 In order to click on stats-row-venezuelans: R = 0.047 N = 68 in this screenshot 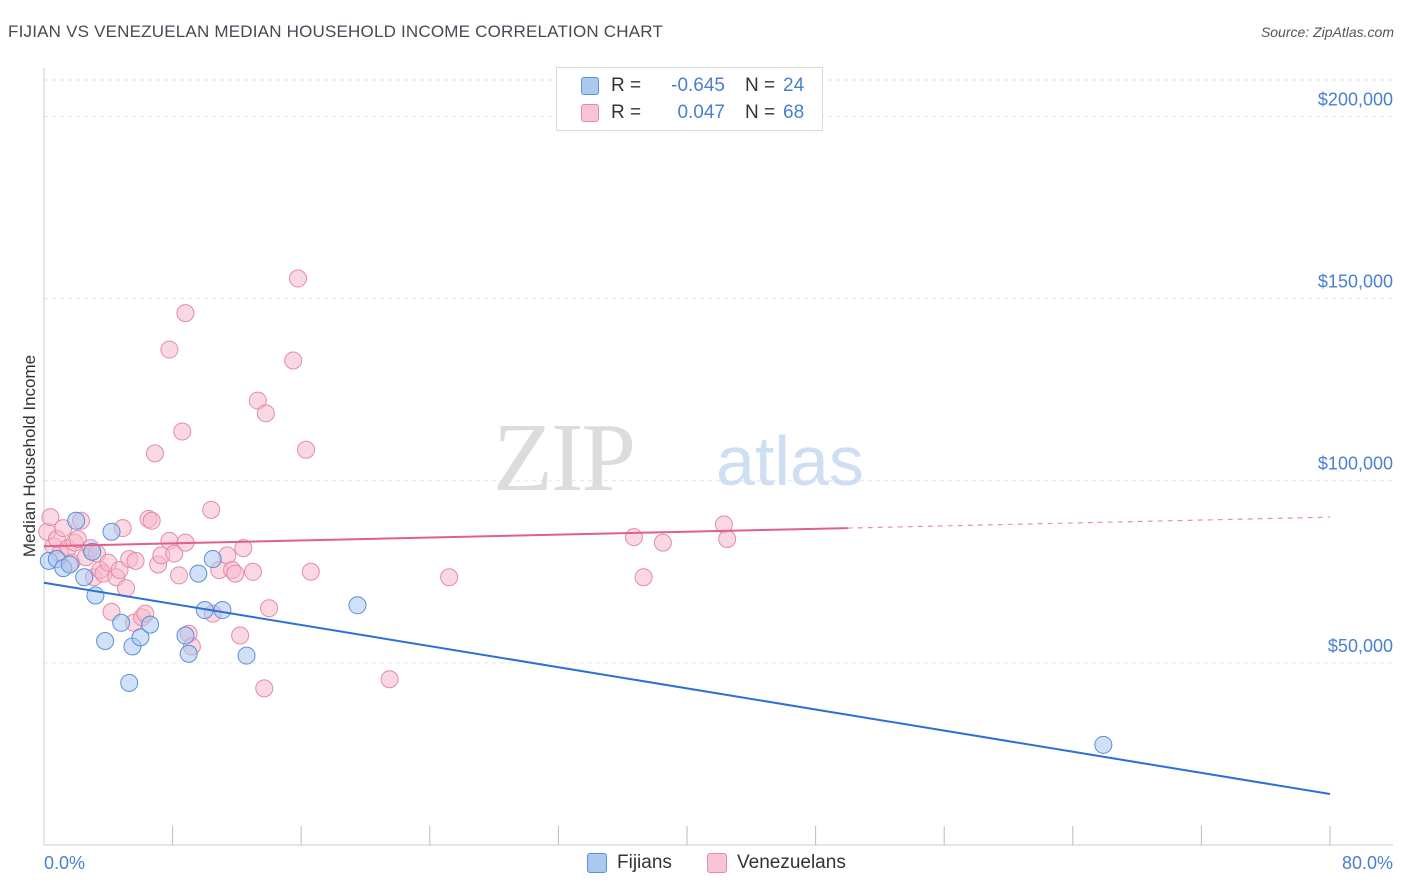, I will do `click(692, 113)`.